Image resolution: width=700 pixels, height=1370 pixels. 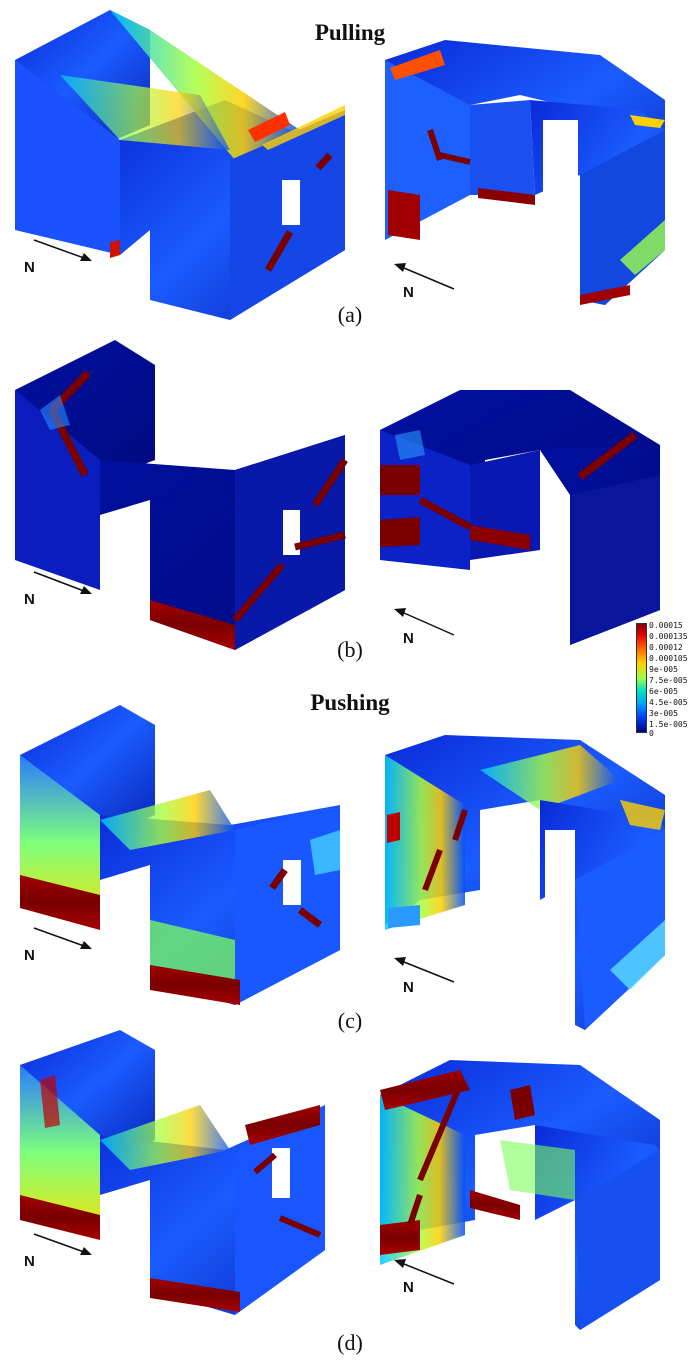 I want to click on legend-label: 0.000105, so click(x=668, y=658).